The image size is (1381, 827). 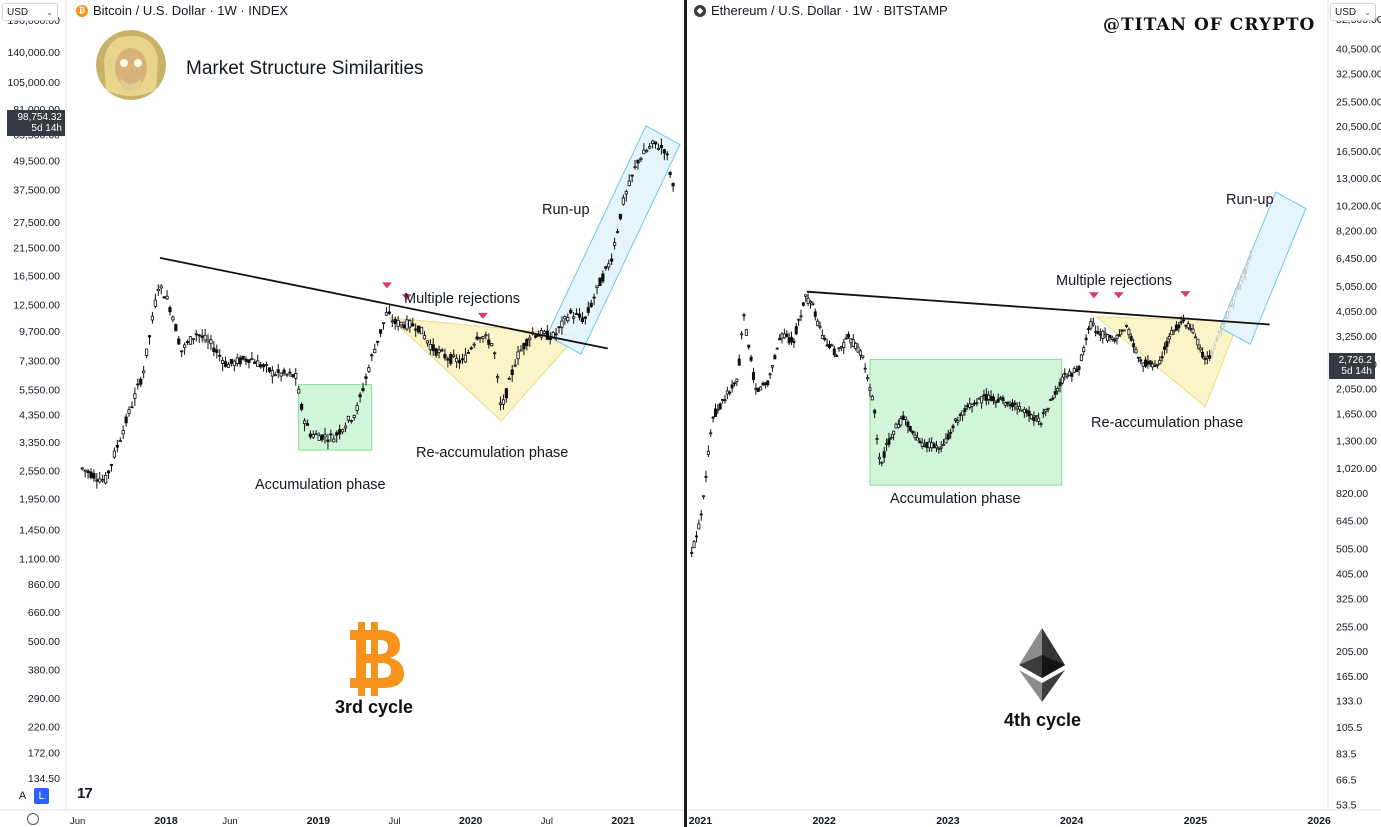 I want to click on y-tick-label: 820.00, so click(x=1352, y=494).